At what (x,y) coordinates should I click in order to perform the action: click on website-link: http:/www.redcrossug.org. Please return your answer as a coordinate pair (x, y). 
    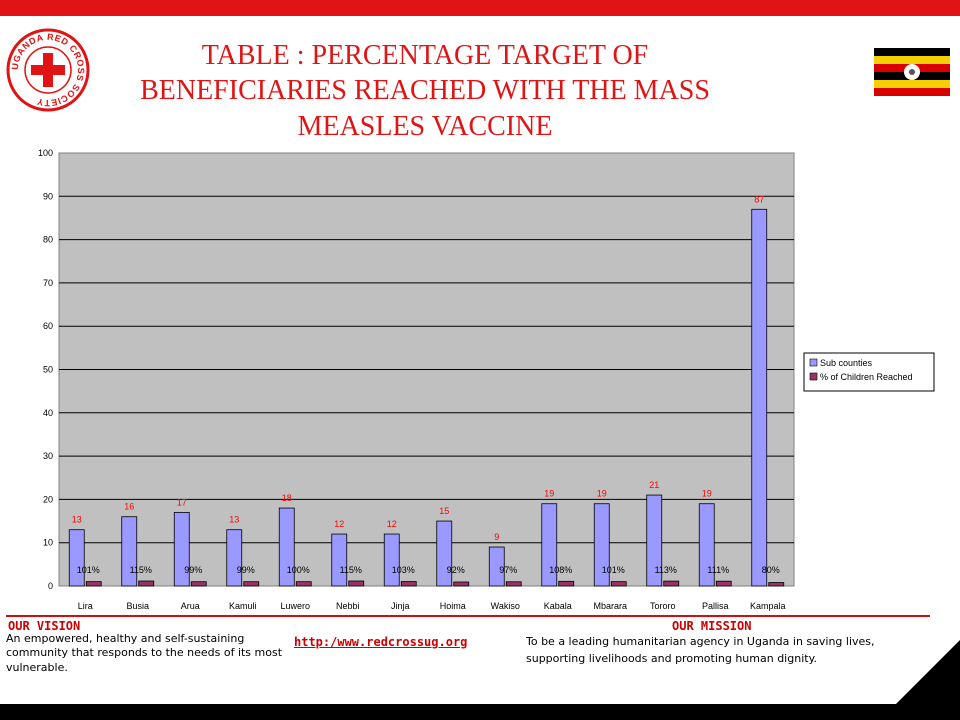
    Looking at the image, I should click on (381, 642).